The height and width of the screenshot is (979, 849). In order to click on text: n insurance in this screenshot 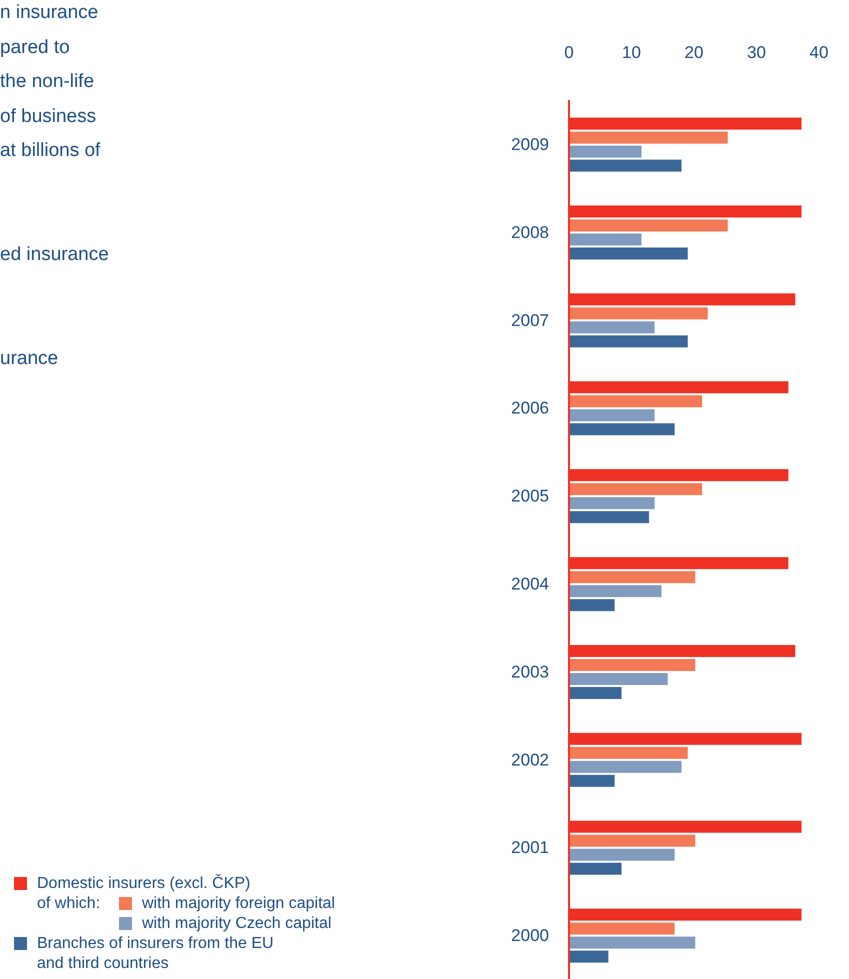, I will do `click(49, 13)`.